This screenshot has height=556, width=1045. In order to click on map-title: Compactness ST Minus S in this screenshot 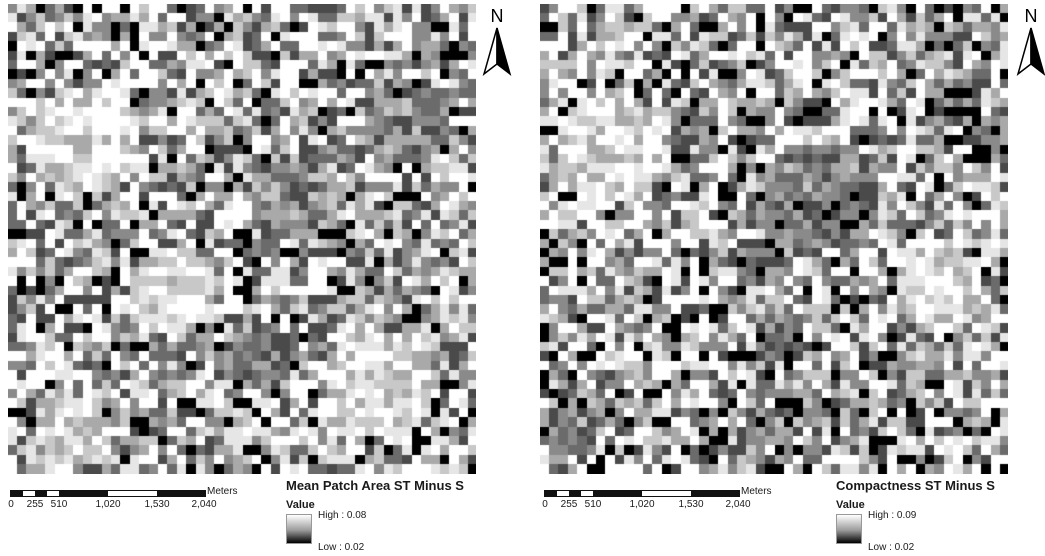, I will do `click(915, 485)`.